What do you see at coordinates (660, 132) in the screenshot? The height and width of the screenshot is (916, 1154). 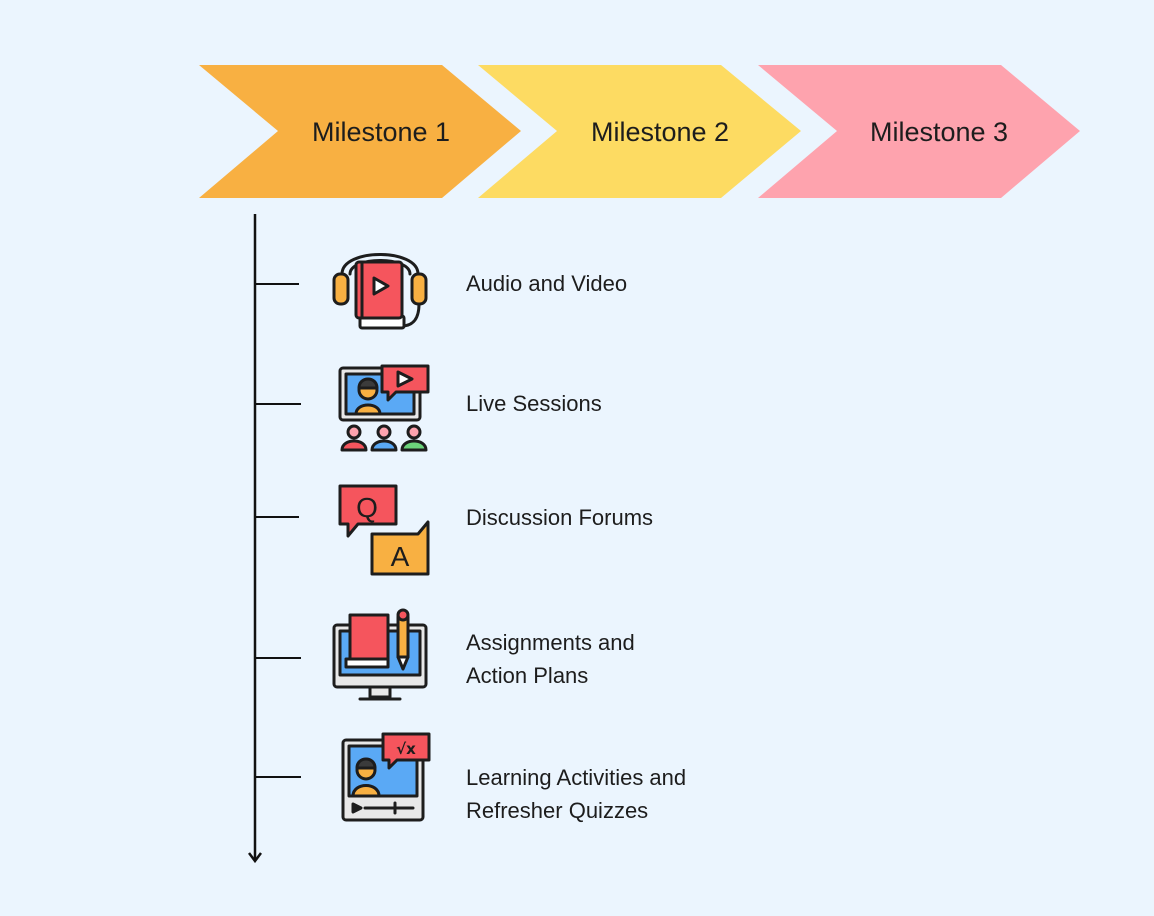 I see `milestone-2-label: Milestone 2` at bounding box center [660, 132].